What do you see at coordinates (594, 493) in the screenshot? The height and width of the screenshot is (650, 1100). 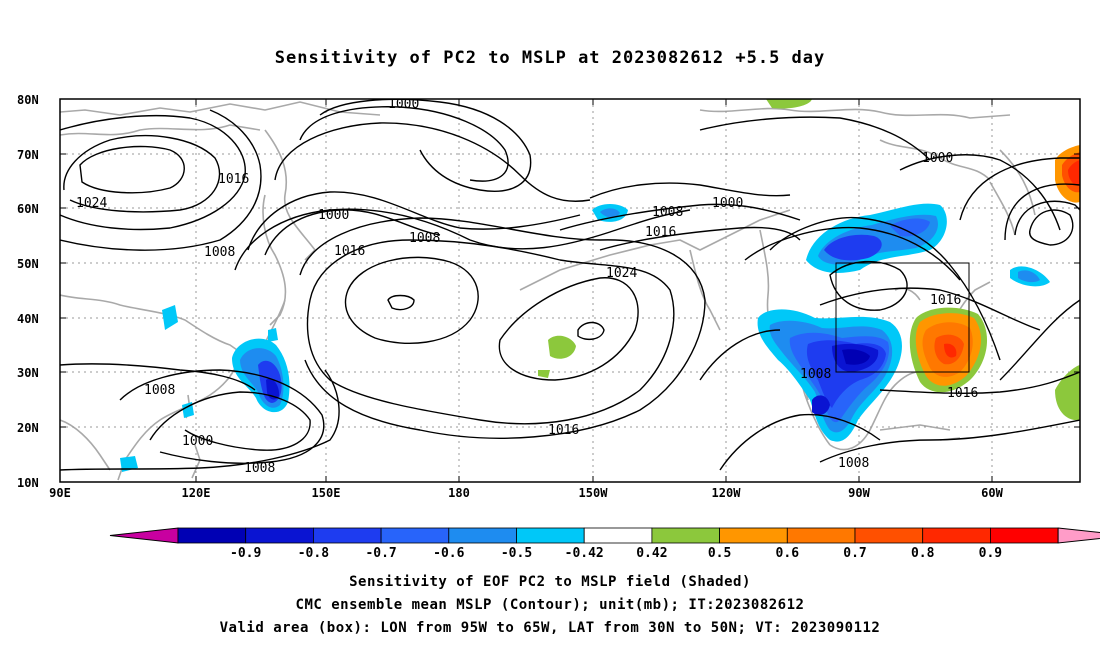 I see `lon-label-150w: 150W` at bounding box center [594, 493].